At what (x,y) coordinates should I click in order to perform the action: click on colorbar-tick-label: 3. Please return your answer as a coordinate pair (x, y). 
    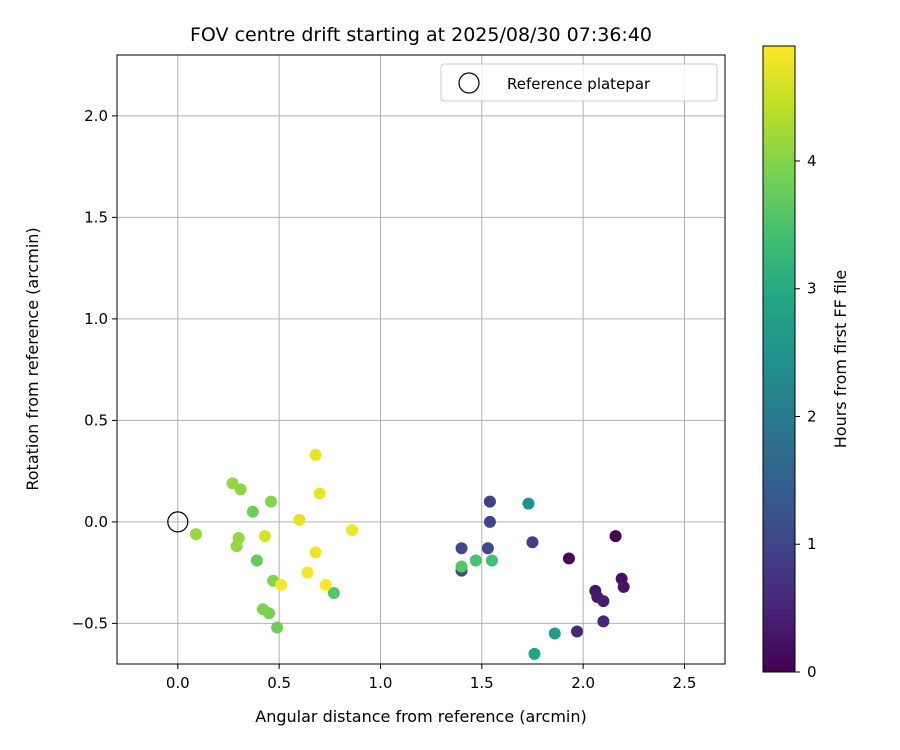
    Looking at the image, I should click on (812, 289).